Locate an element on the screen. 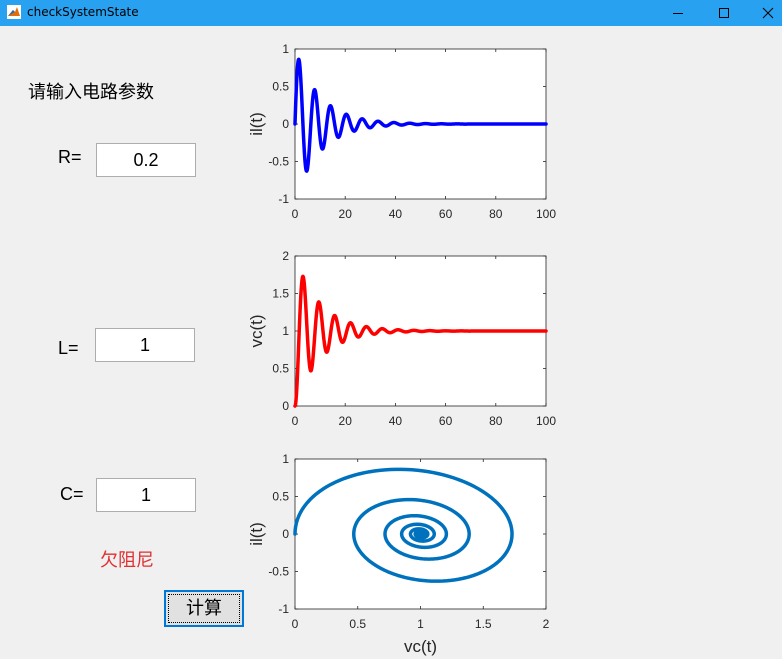 The height and width of the screenshot is (659, 782). x-axis-label: vc(t) is located at coordinates (420, 646).